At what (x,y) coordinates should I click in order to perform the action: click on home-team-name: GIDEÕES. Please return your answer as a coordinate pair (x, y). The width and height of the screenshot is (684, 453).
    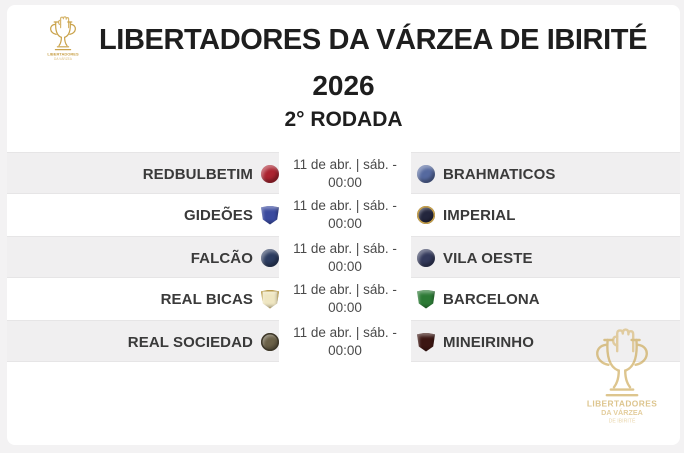
    Looking at the image, I should click on (218, 215).